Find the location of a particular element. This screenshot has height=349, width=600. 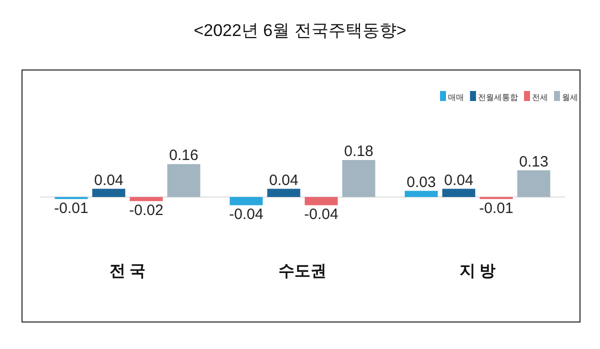

x-tick-label: 수도권 is located at coordinates (302, 271).